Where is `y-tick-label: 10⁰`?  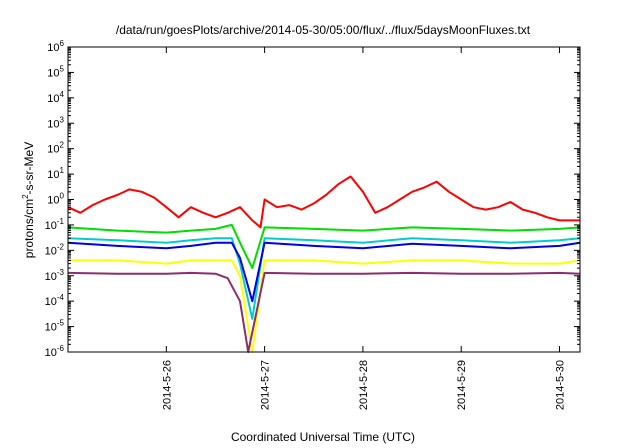 y-tick-label: 10⁰ is located at coordinates (55, 199).